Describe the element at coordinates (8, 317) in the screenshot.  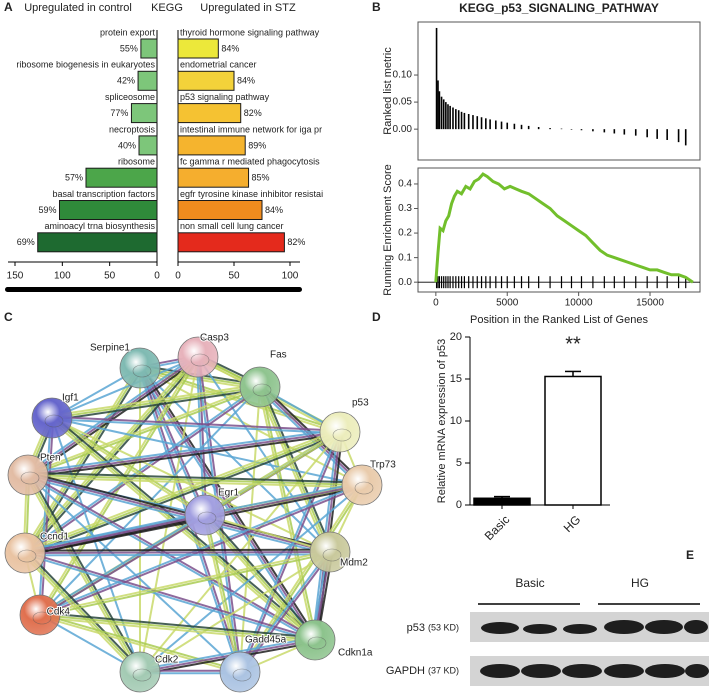
I see `panel-letter: C` at that location.